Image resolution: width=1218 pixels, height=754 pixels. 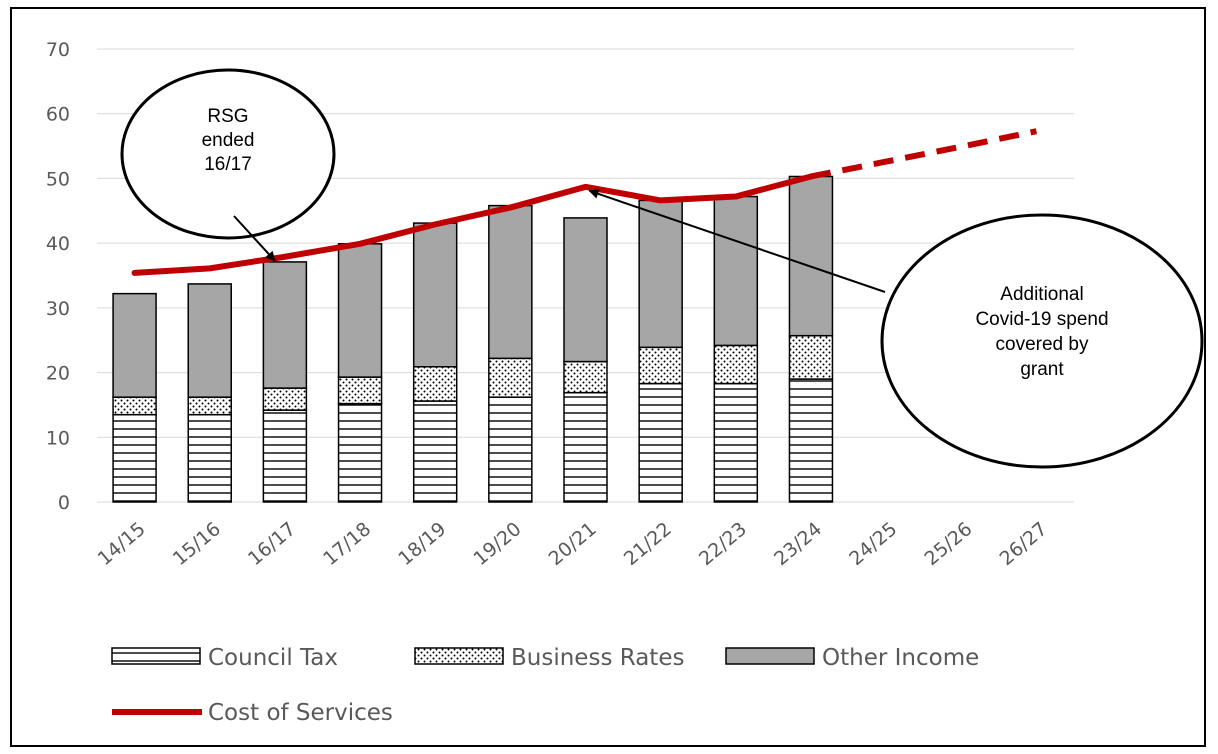 I want to click on y-tick-label: 70, so click(x=58, y=50).